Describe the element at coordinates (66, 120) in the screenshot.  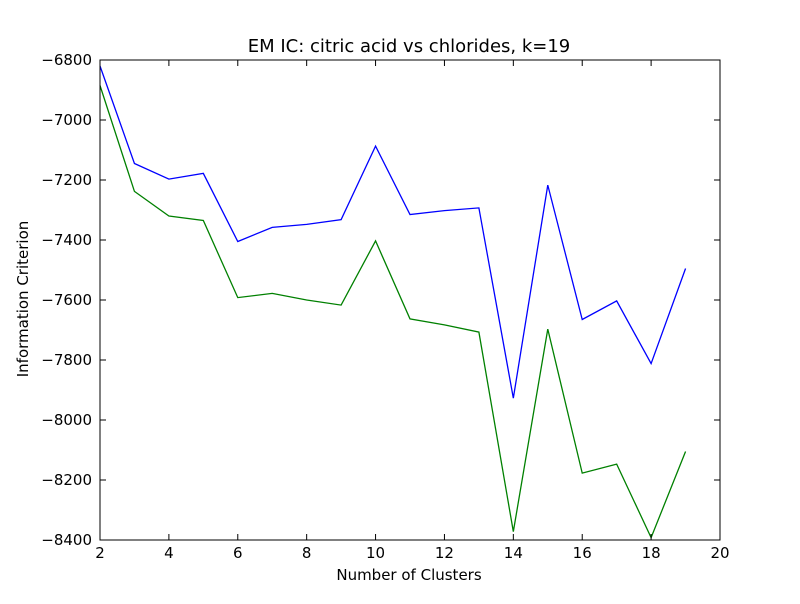
I see `y-tick-label: −7000` at that location.